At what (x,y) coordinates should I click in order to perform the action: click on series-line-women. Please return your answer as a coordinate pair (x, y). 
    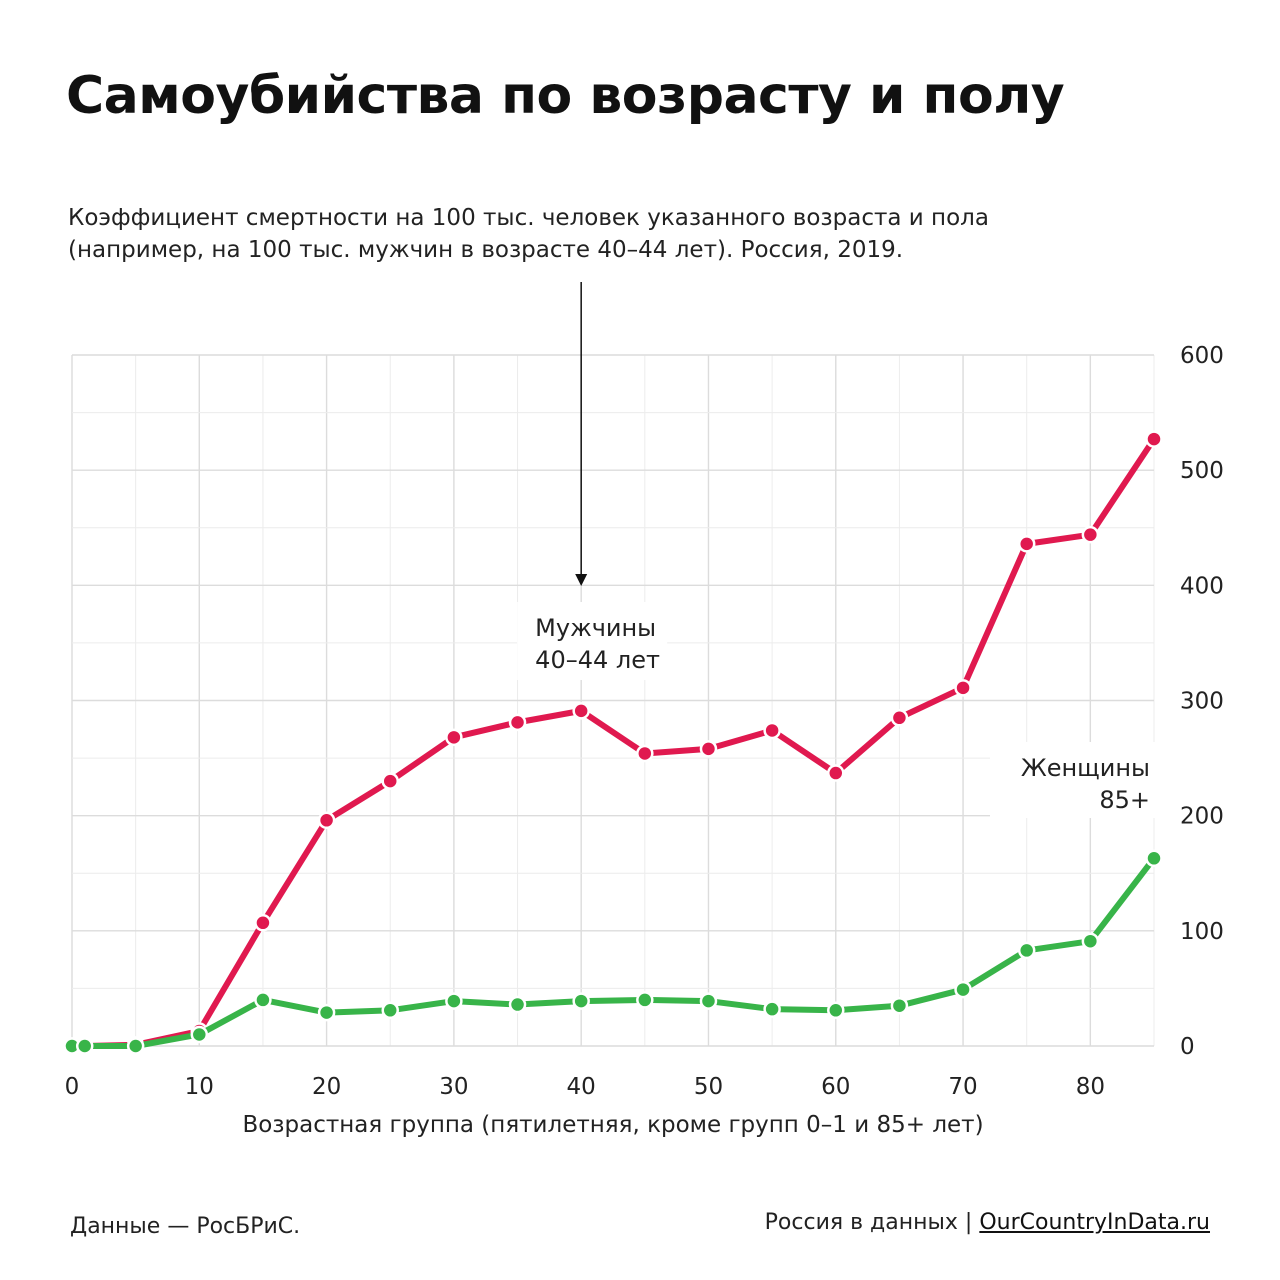
    Looking at the image, I should click on (613, 952).